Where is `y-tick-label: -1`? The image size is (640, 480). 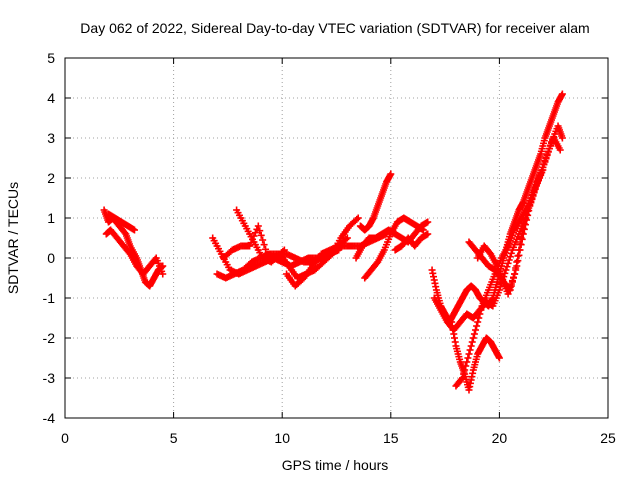 y-tick-label: -1 is located at coordinates (49, 298).